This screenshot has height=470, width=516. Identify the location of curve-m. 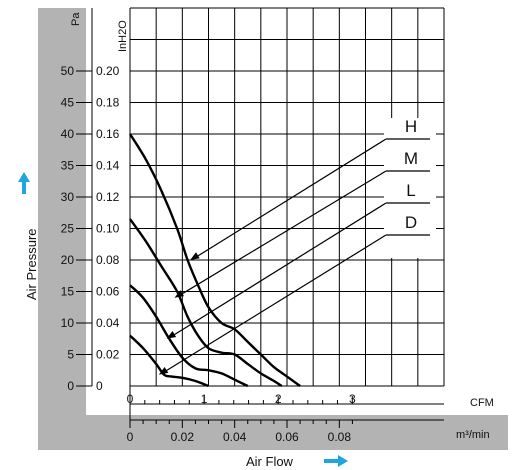
(206, 303).